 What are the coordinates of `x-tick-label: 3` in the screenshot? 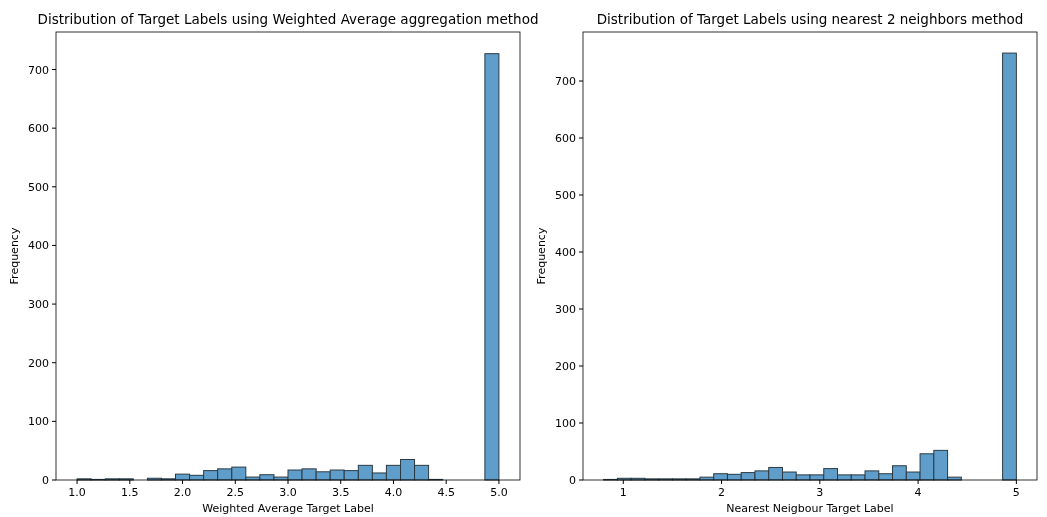 It's located at (820, 492).